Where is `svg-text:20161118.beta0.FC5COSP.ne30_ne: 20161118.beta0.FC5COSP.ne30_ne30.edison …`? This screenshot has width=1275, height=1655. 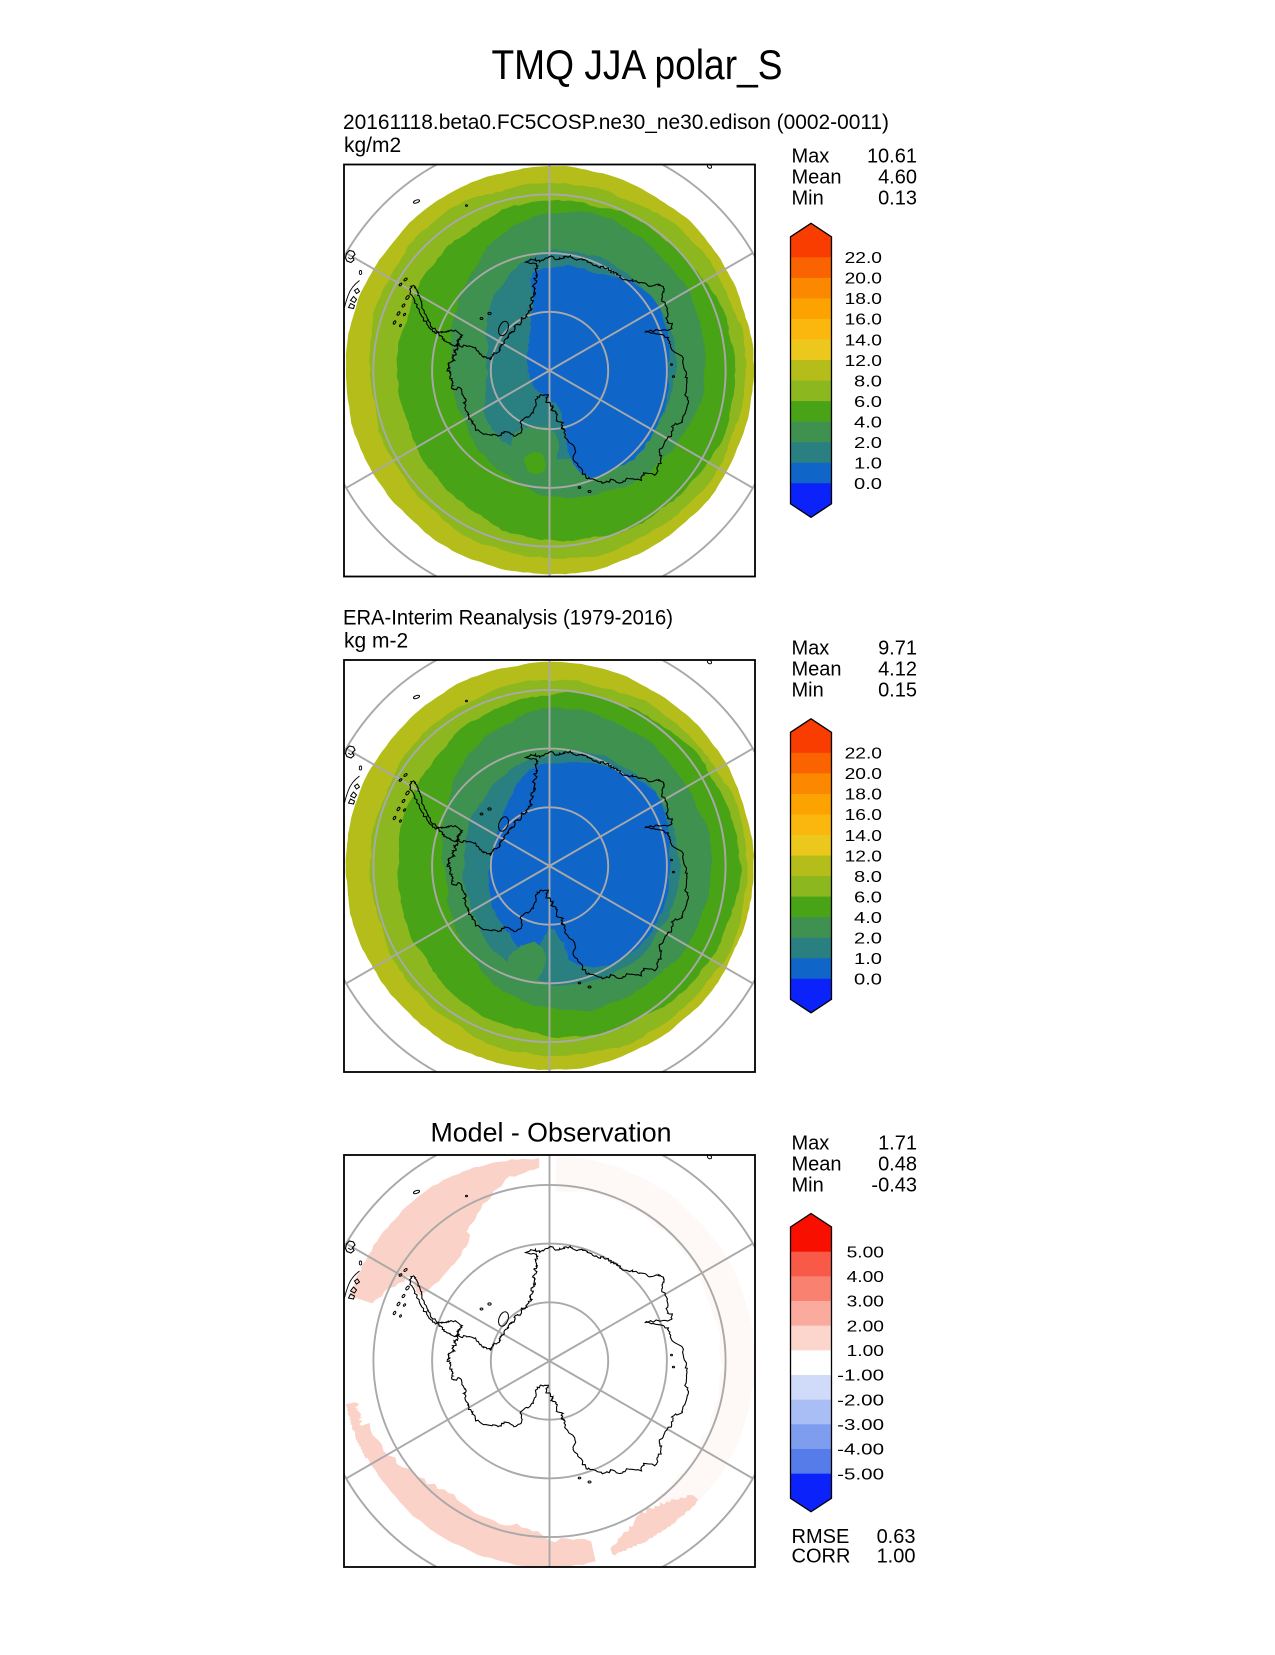 svg-text:20161118.beta0.FC5COSP.ne30_ne: 20161118.beta0.FC5COSP.ne30_ne30.edison … is located at coordinates (616, 122).